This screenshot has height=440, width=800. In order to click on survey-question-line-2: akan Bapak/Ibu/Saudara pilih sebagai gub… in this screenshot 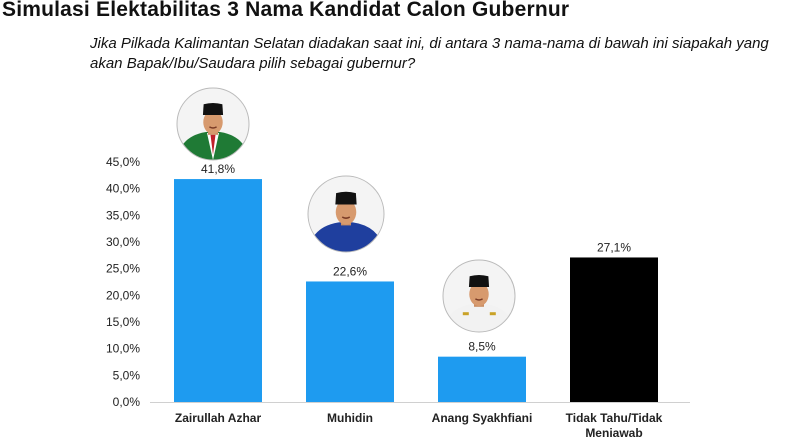, I will do `click(253, 63)`.